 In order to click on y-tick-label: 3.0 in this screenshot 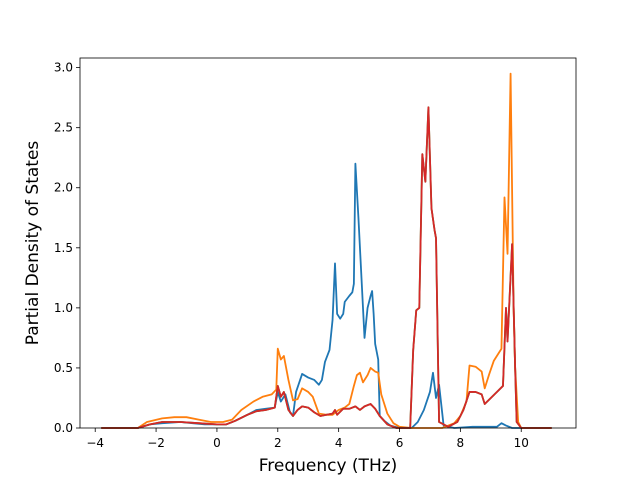, I will do `click(63, 68)`.